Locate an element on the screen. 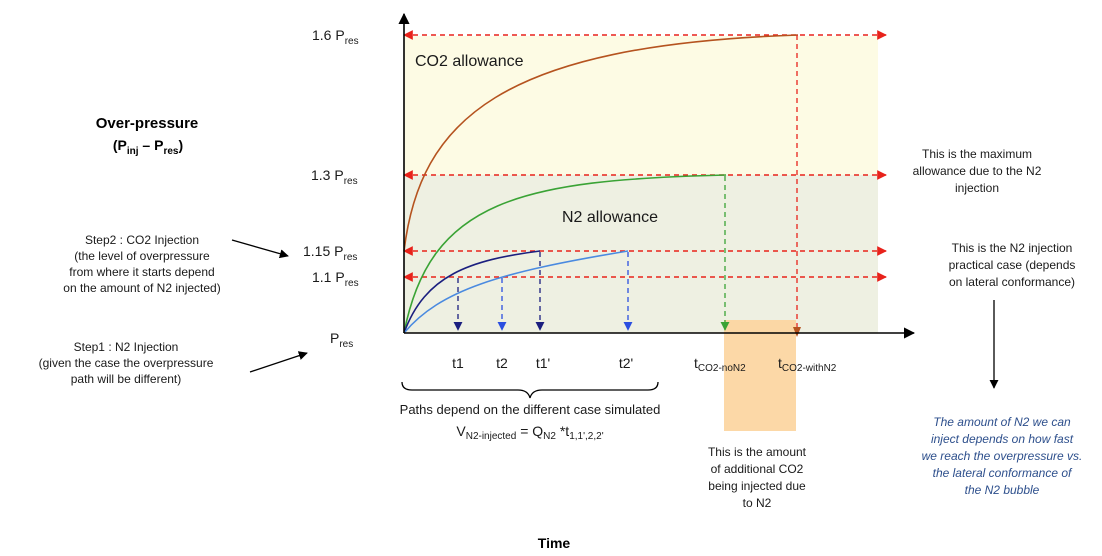  tick-t-co2-withN2: tCO2-withN2 is located at coordinates (807, 364).